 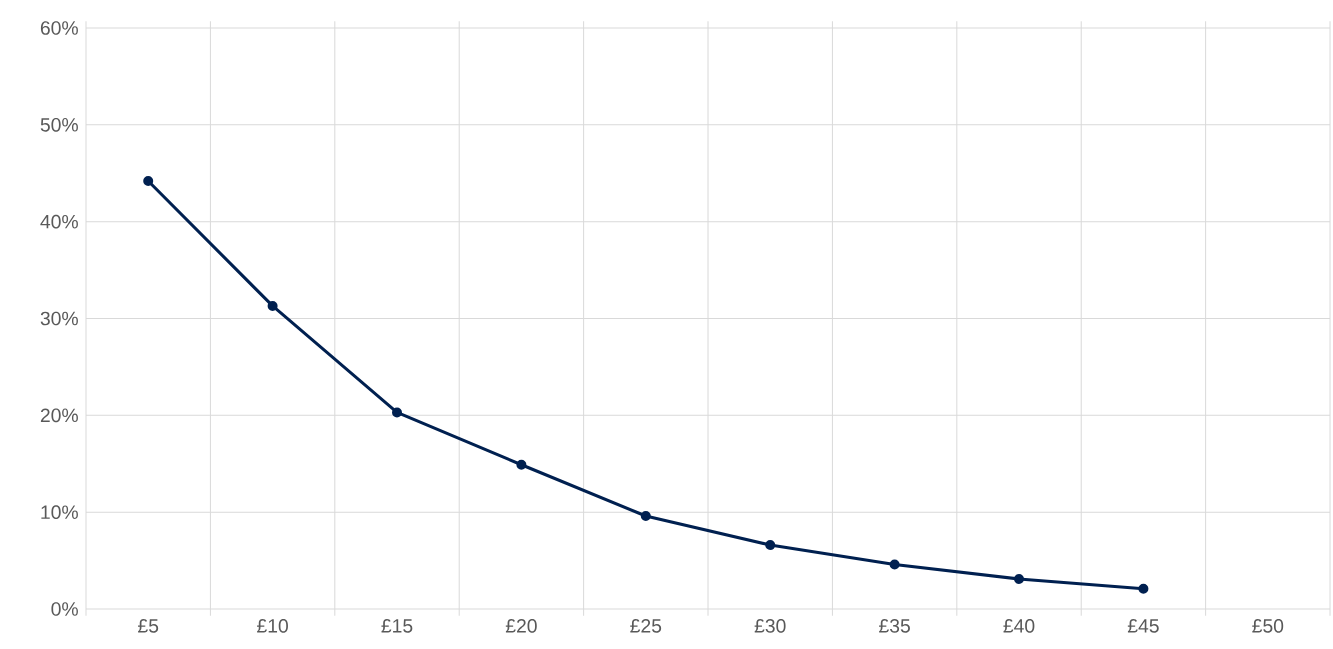 What do you see at coordinates (59, 28) in the screenshot?
I see `y-tick-label: 60%` at bounding box center [59, 28].